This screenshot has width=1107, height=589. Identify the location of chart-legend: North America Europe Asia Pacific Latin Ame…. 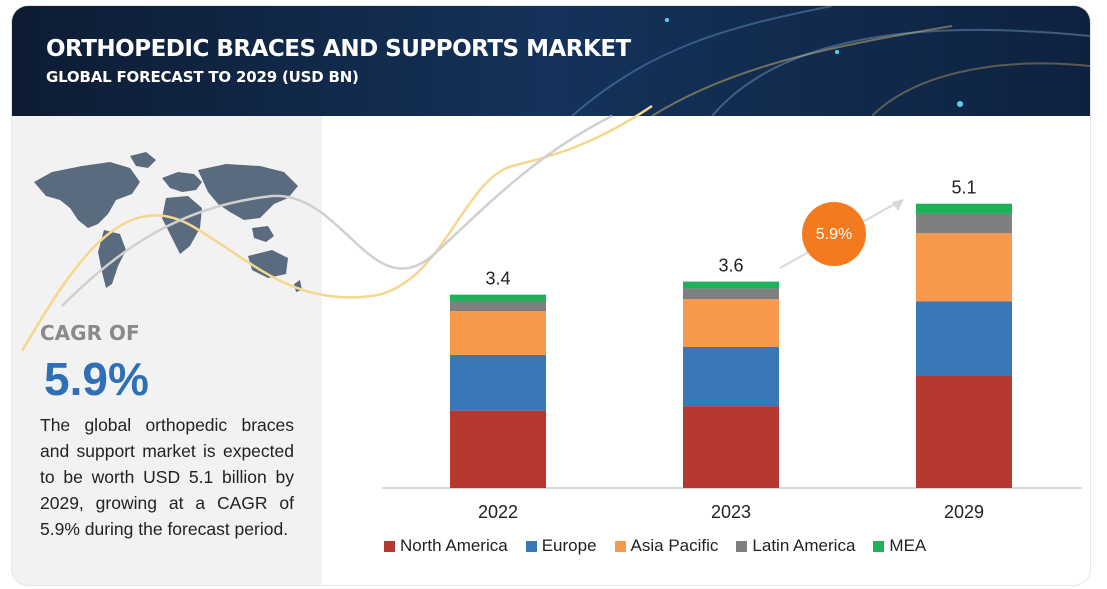
(655, 546).